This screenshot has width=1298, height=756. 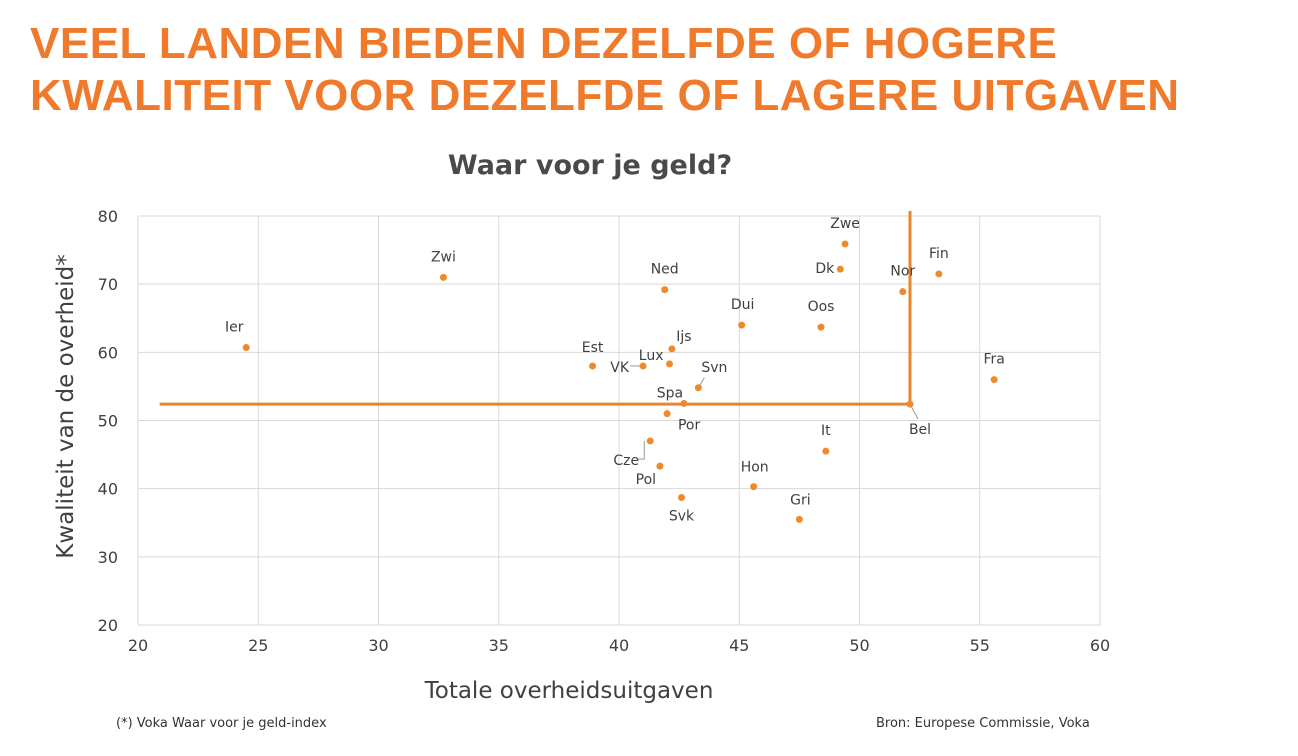 What do you see at coordinates (682, 517) in the screenshot?
I see `data-label-svk: Svk` at bounding box center [682, 517].